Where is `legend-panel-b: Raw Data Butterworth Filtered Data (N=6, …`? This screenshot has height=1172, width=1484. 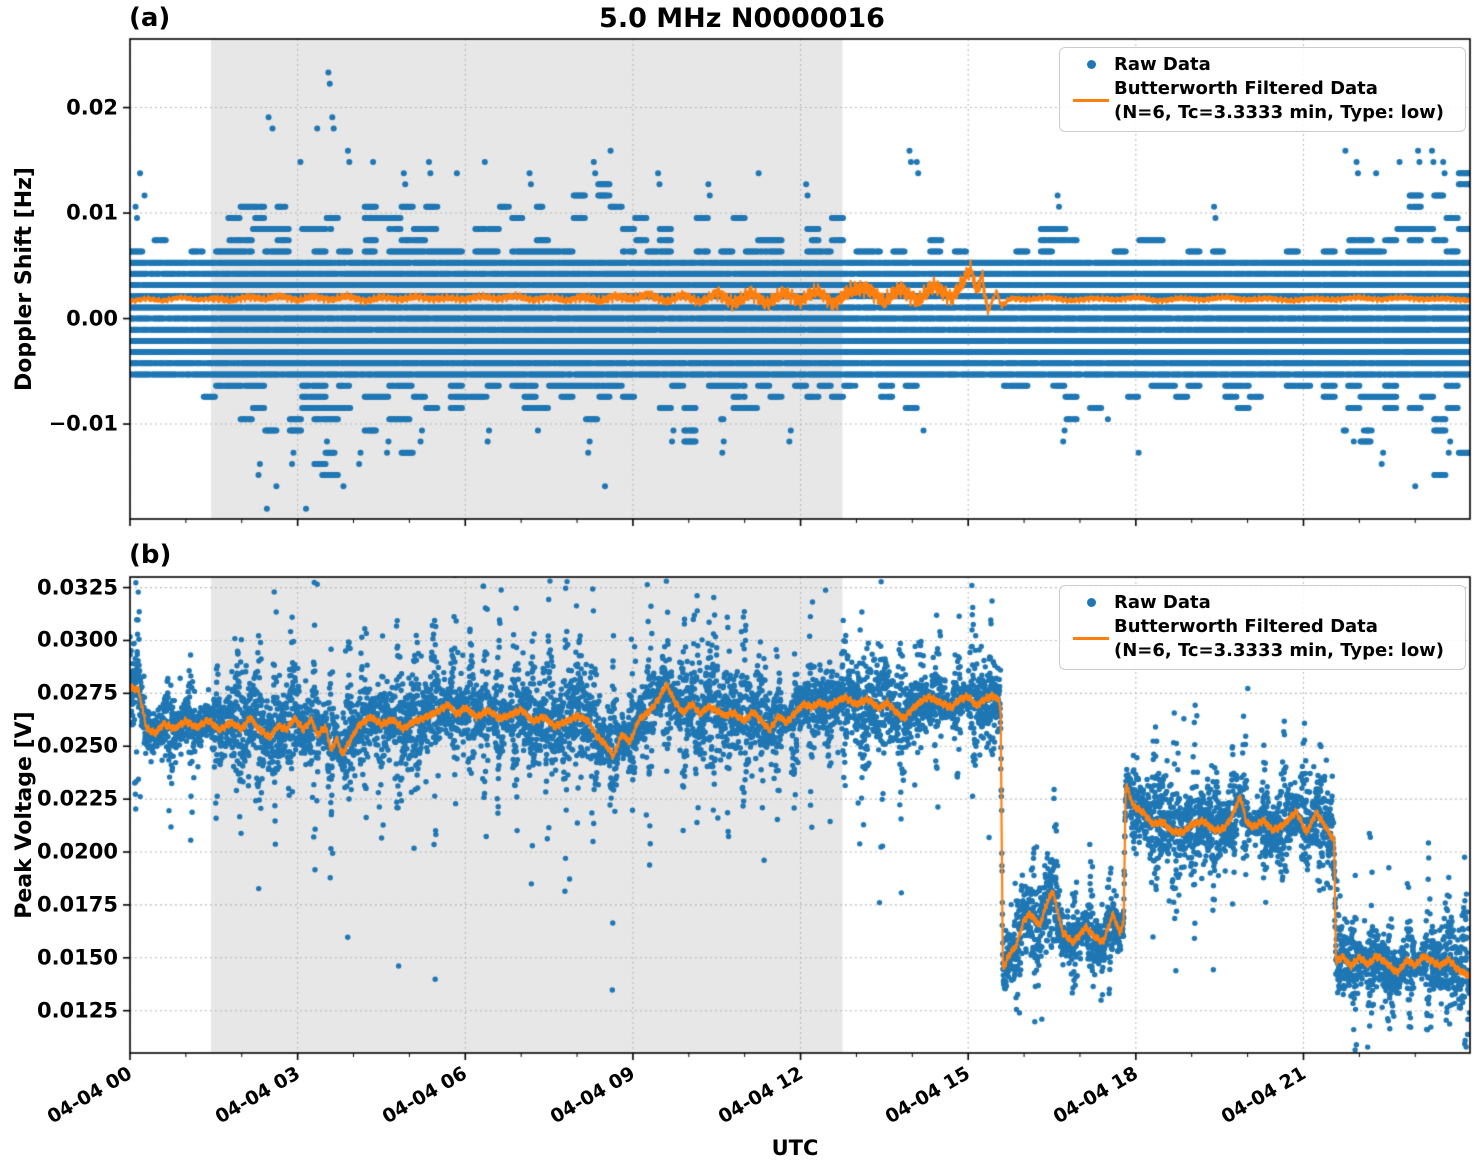
legend-panel-b: Raw Data Butterworth Filtered Data (N=6, … is located at coordinates (1262, 628).